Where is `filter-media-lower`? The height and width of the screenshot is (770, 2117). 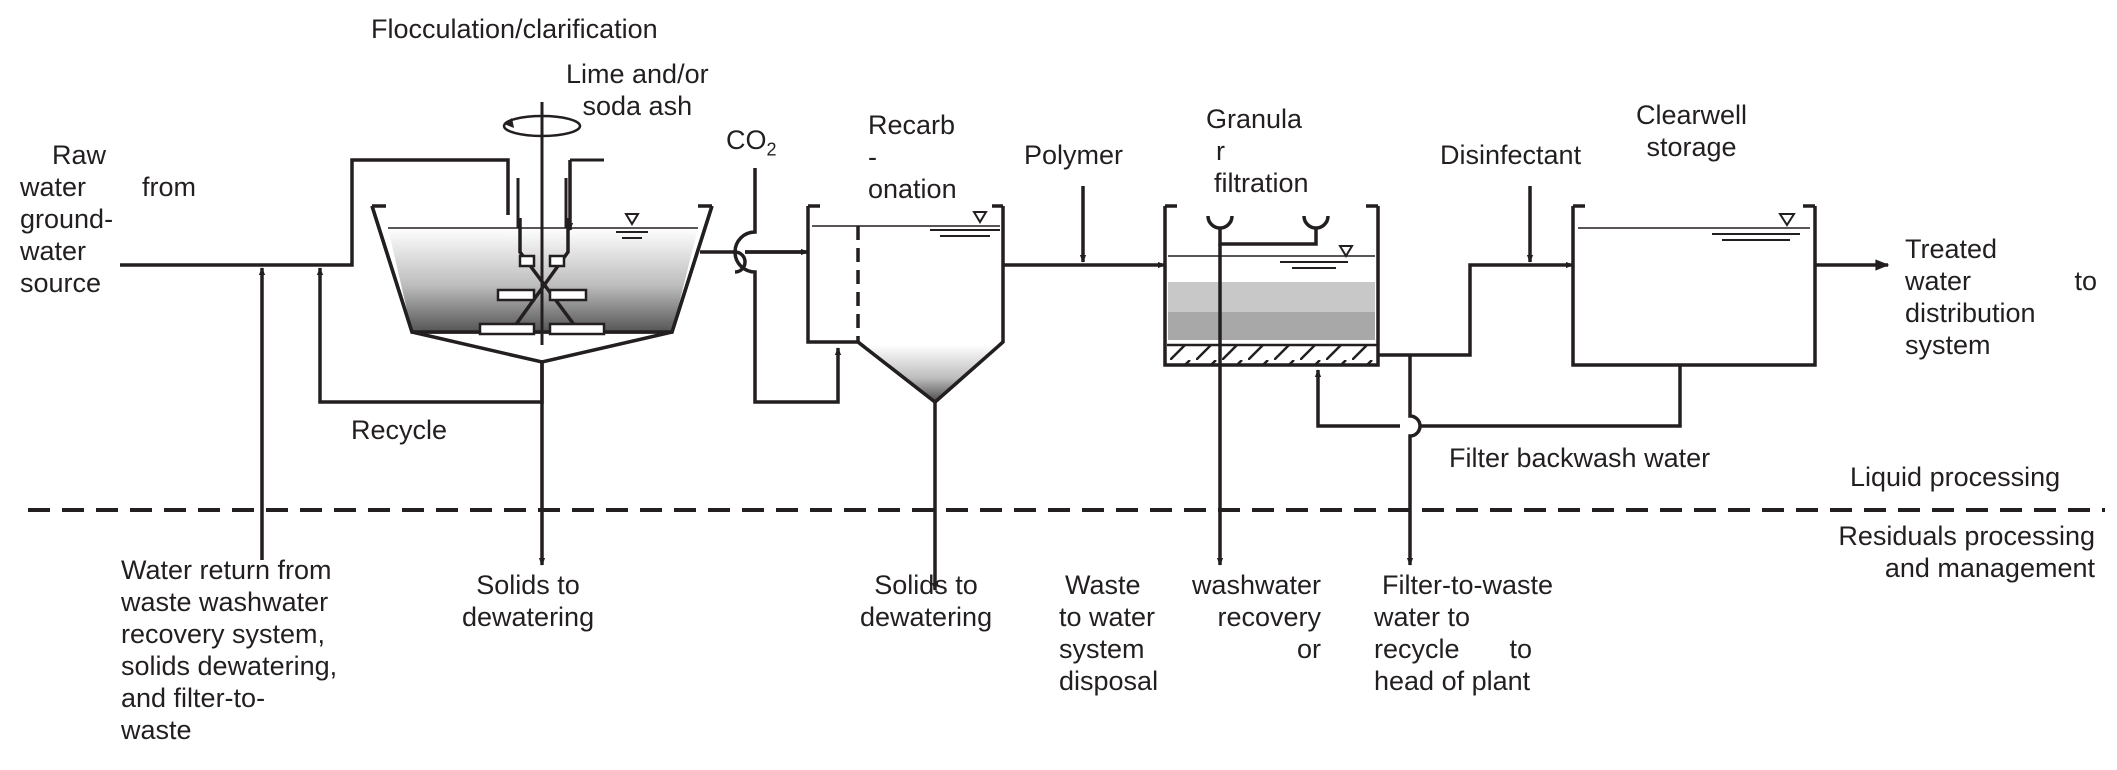 filter-media-lower is located at coordinates (1271, 326).